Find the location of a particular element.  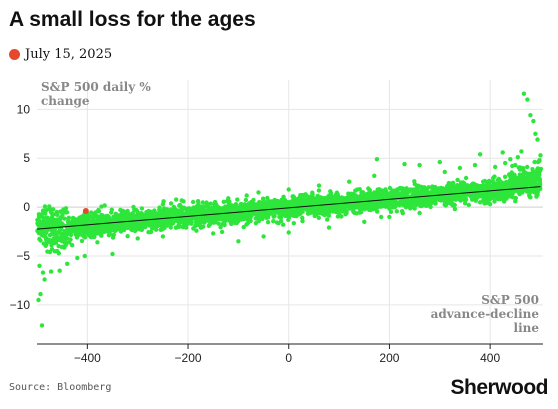

legend-label: July 15, 2025 is located at coordinates (69, 54).